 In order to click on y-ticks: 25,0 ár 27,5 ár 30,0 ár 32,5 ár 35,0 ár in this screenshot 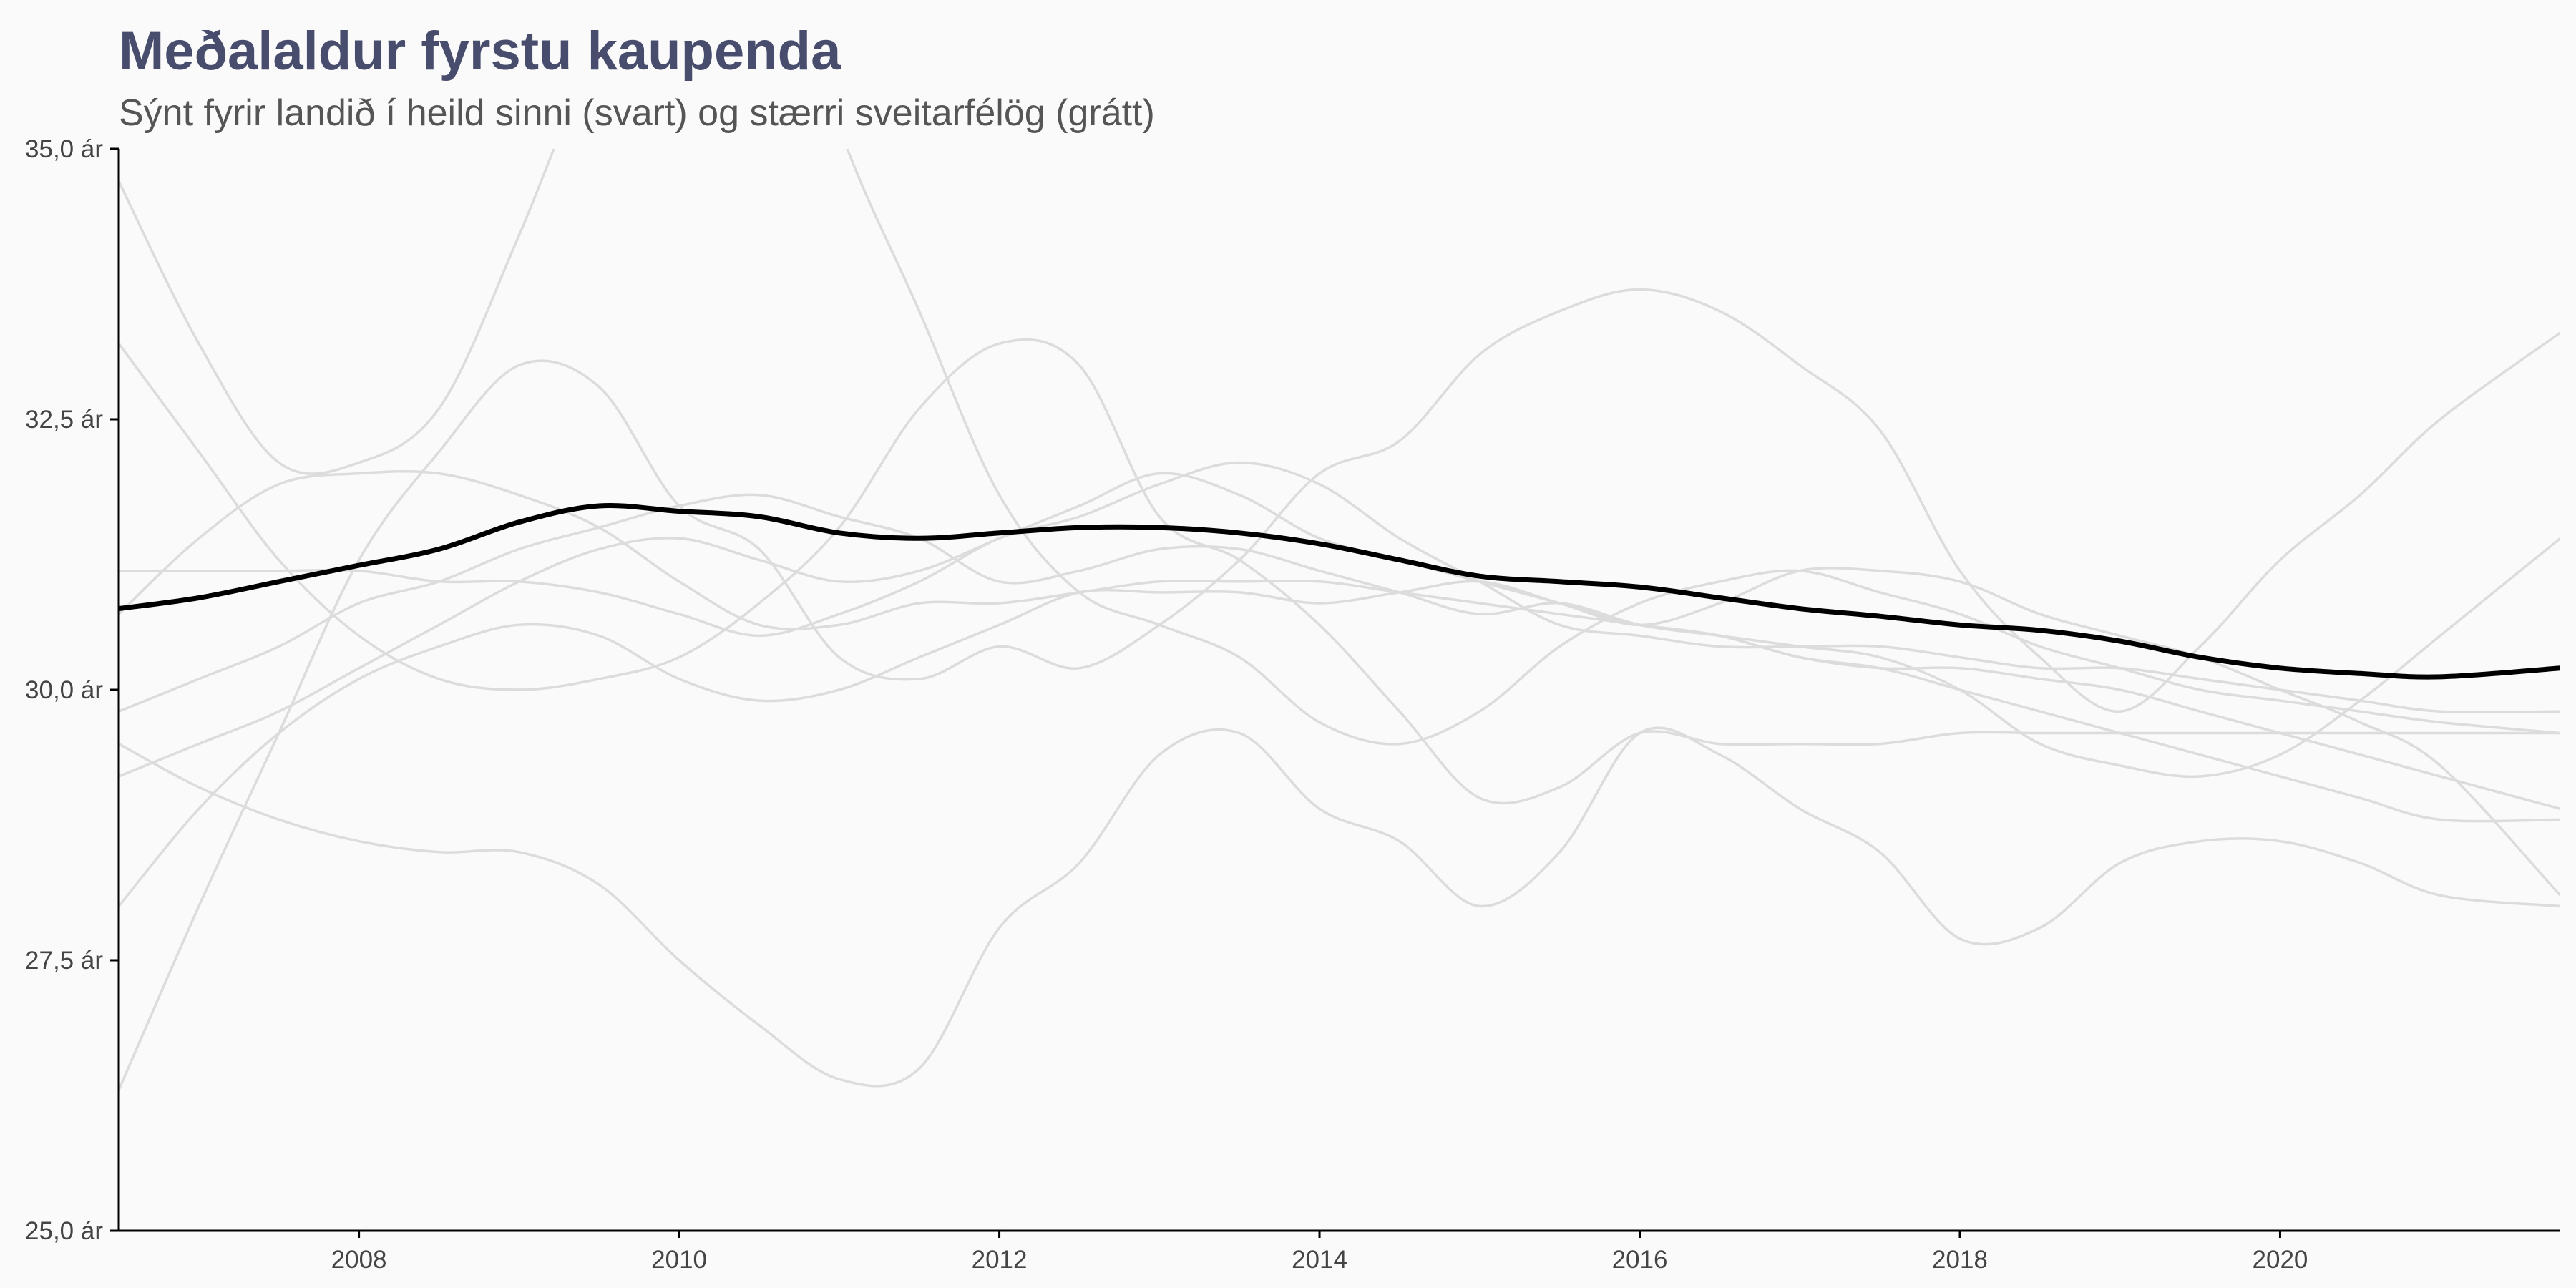, I will do `click(72, 690)`.